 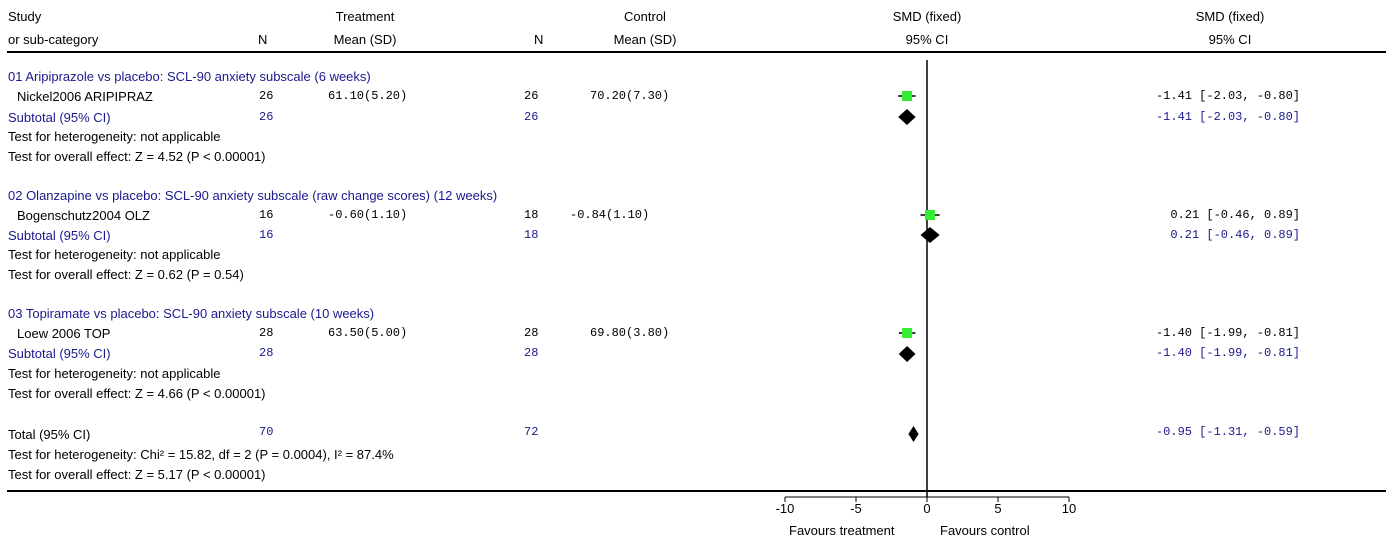 What do you see at coordinates (610, 215) in the screenshot?
I see `study-mean-control: -0.84(1.10)` at bounding box center [610, 215].